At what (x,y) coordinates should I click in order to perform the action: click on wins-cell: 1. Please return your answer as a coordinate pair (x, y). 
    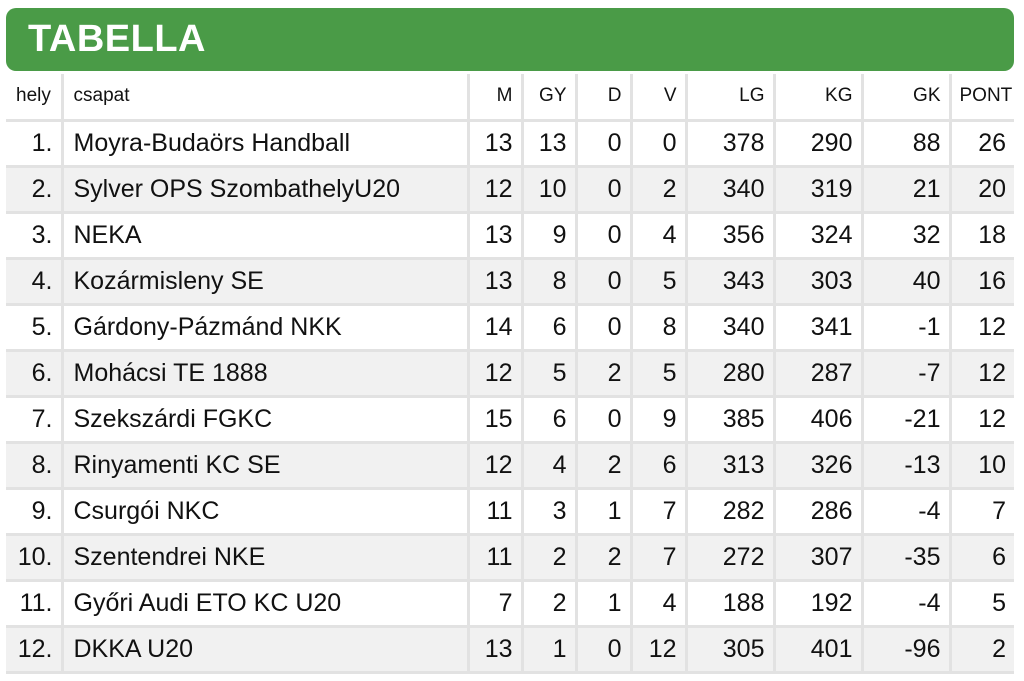
    Looking at the image, I should click on (550, 650).